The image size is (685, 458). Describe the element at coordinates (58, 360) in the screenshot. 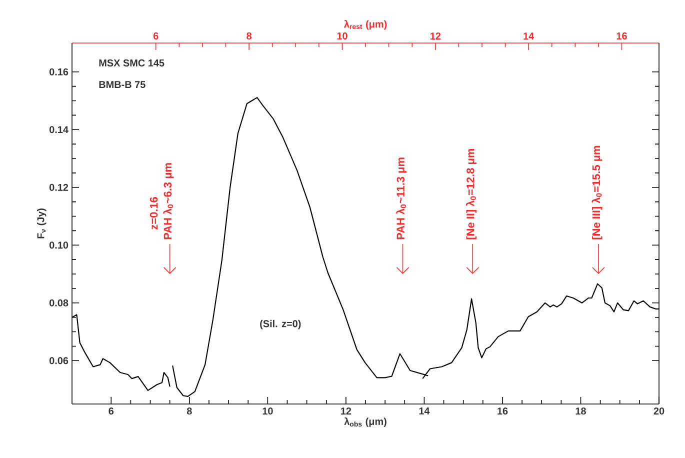

I see `y-tick-label: 0.06` at that location.